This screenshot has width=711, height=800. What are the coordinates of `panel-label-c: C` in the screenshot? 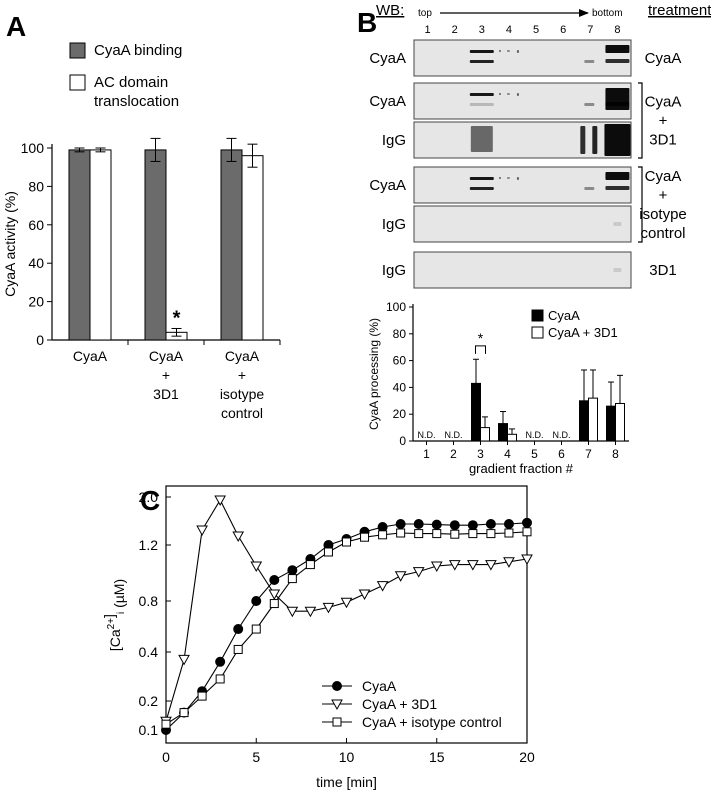 It's located at (150, 500).